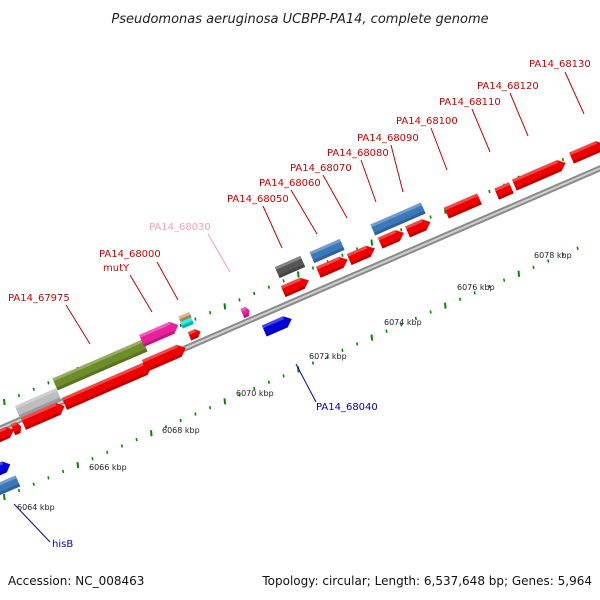 The height and width of the screenshot is (600, 600). I want to click on feature-cyan-box, so click(187, 323).